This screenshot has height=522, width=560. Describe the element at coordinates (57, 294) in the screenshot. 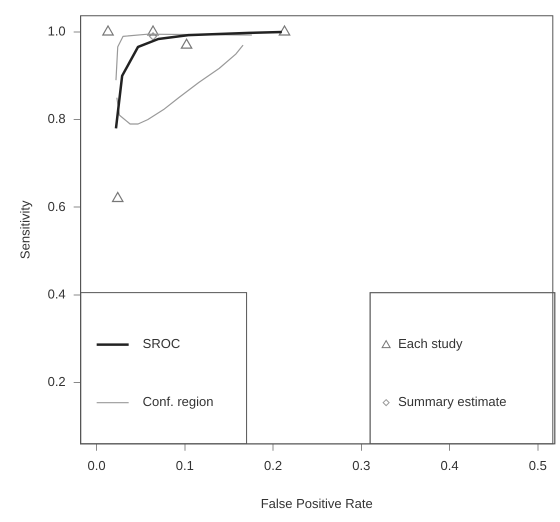

I see `y-tick-label: 0.4` at that location.